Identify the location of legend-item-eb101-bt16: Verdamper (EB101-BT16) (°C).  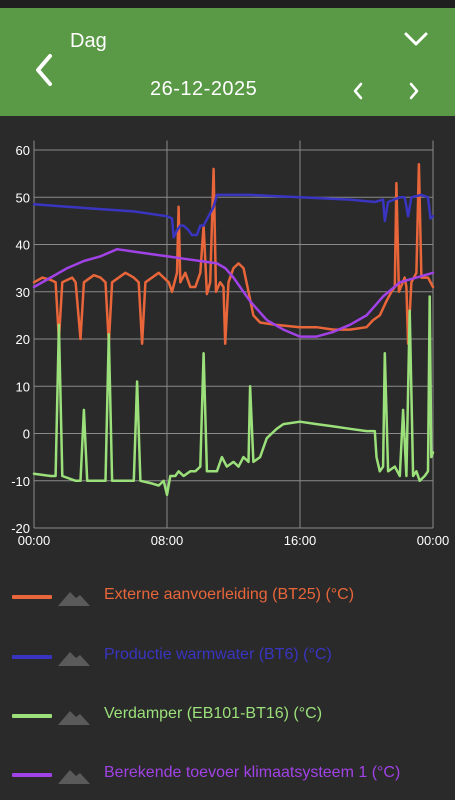
(227, 717).